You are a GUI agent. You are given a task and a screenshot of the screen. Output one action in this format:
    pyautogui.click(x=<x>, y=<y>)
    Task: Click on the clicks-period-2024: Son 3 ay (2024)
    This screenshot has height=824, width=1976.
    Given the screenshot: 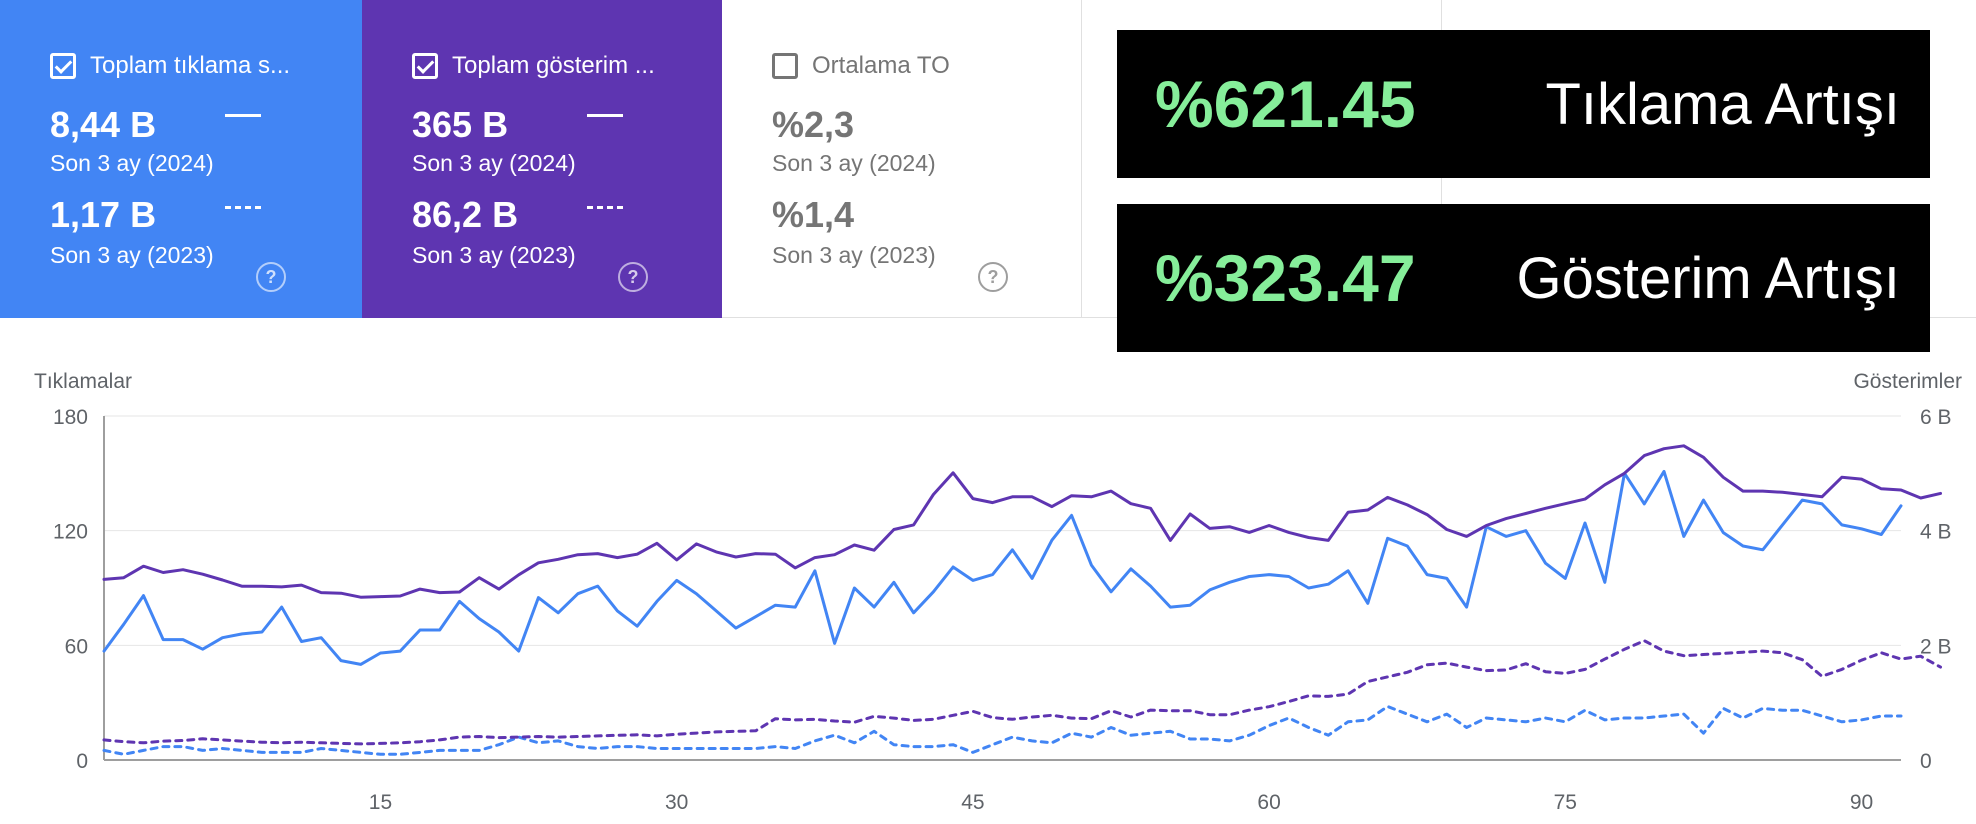 What is the action you would take?
    pyautogui.click(x=132, y=163)
    